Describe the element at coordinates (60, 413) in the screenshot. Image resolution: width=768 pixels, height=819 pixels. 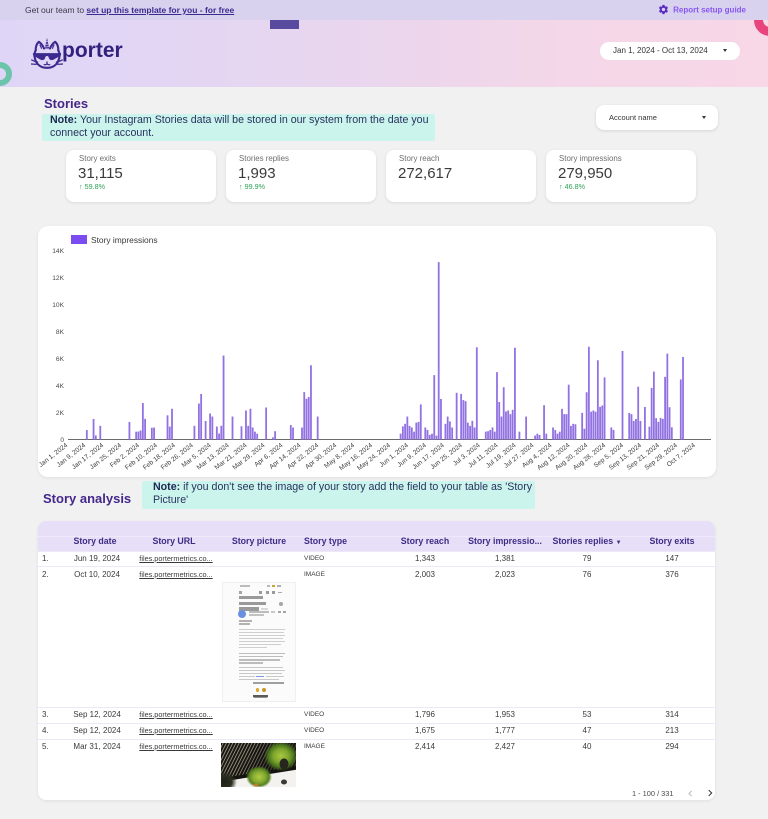
I see `svg-text: 2K` at that location.